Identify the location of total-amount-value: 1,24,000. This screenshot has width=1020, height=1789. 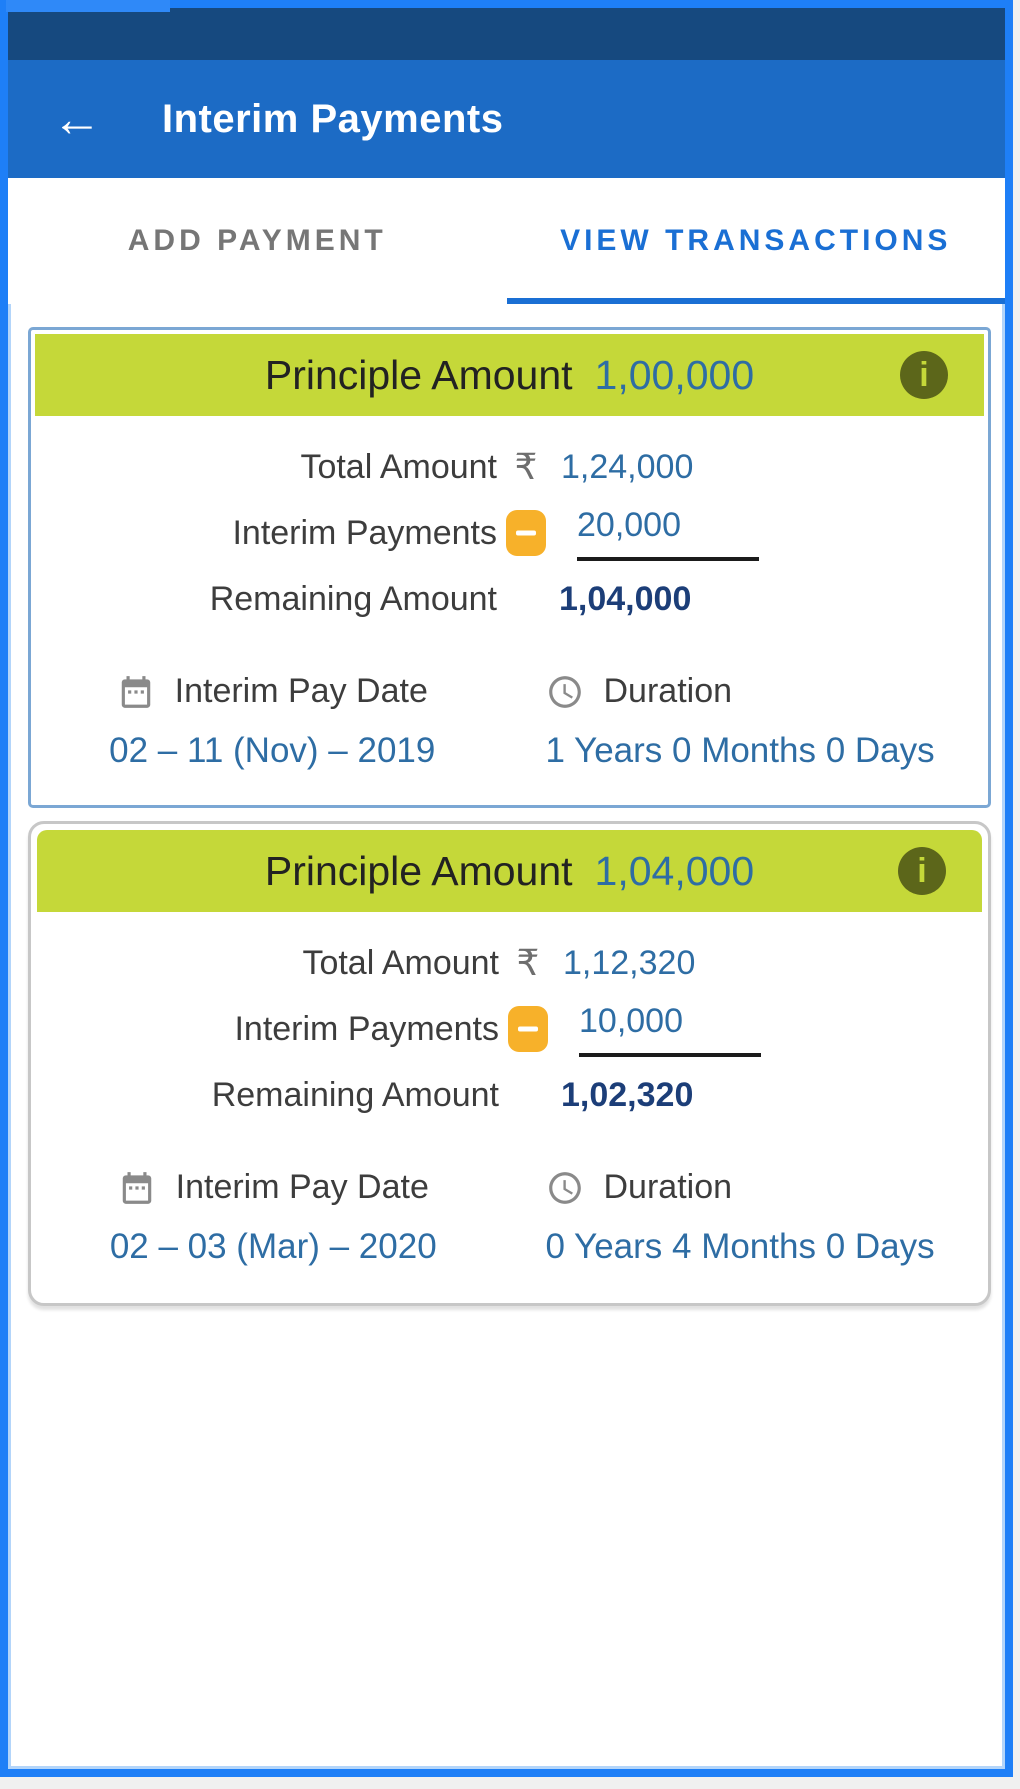
(627, 466).